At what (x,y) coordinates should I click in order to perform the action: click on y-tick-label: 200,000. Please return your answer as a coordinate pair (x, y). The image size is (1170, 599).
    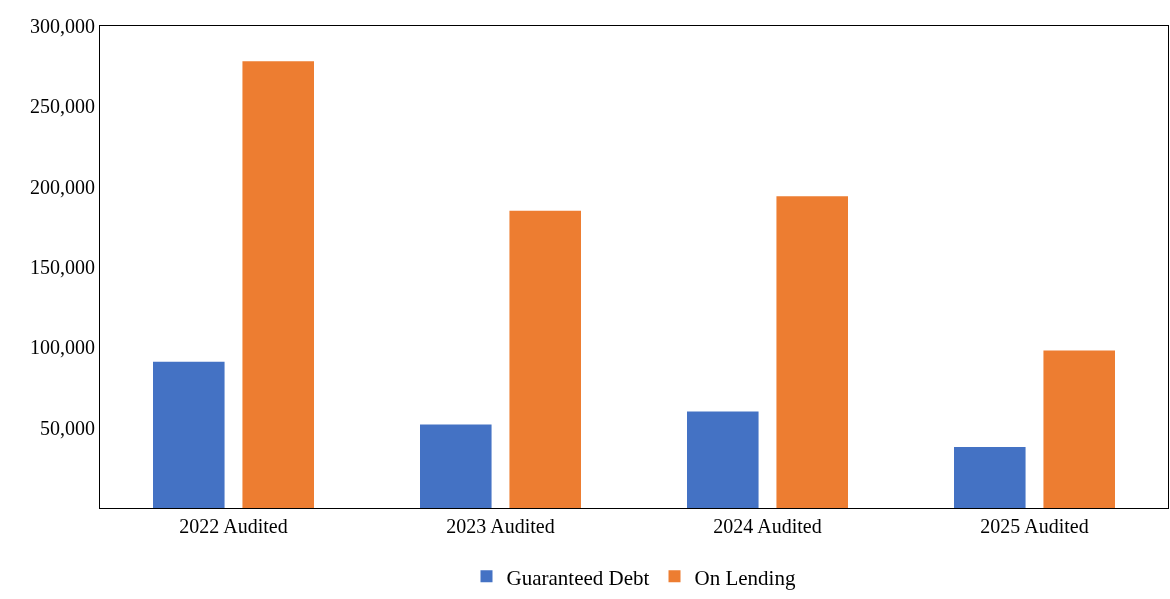
    Looking at the image, I should click on (62, 186).